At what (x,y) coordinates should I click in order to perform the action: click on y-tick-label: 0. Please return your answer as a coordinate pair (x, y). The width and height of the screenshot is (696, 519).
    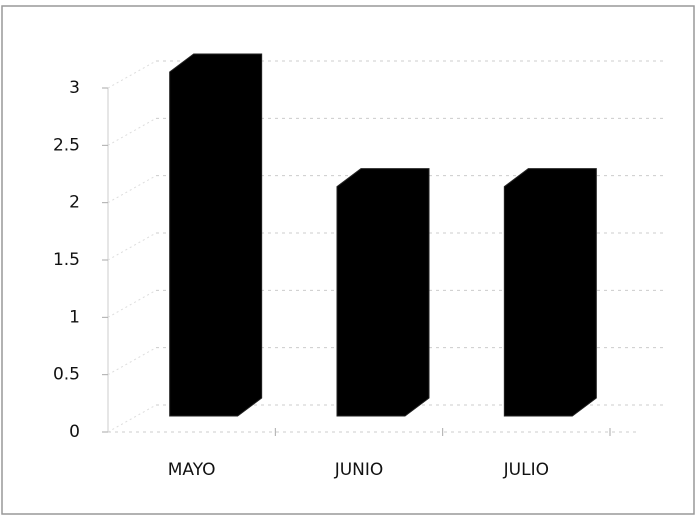
    Looking at the image, I should click on (74, 432).